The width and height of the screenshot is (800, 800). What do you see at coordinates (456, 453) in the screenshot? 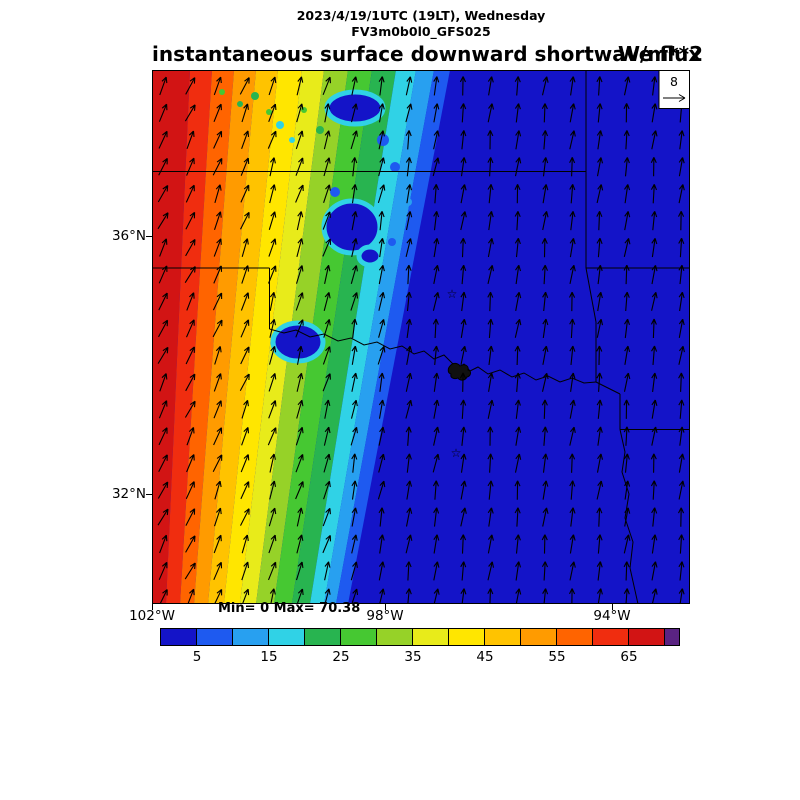
I see `city-star-south: ☆` at bounding box center [456, 453].